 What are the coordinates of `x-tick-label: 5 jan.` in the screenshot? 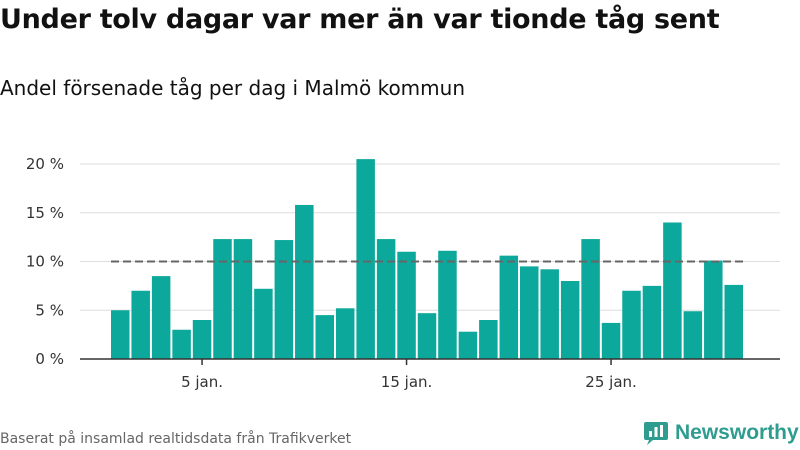 It's located at (202, 382).